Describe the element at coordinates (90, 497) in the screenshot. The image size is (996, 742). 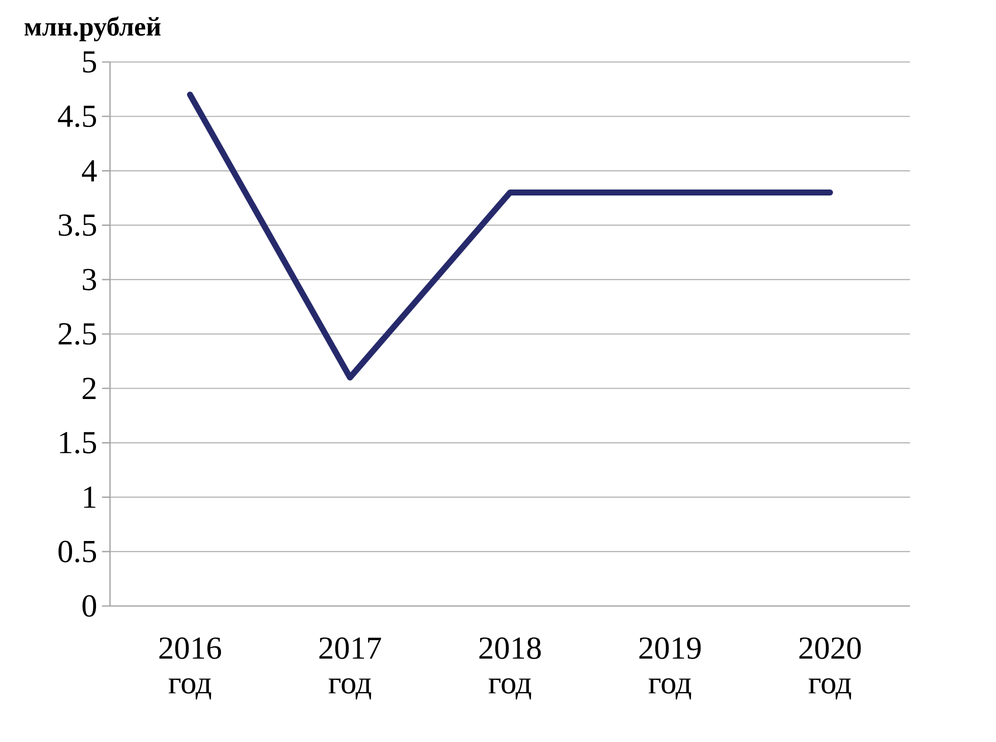
I see `y-tick-label: 1` at that location.